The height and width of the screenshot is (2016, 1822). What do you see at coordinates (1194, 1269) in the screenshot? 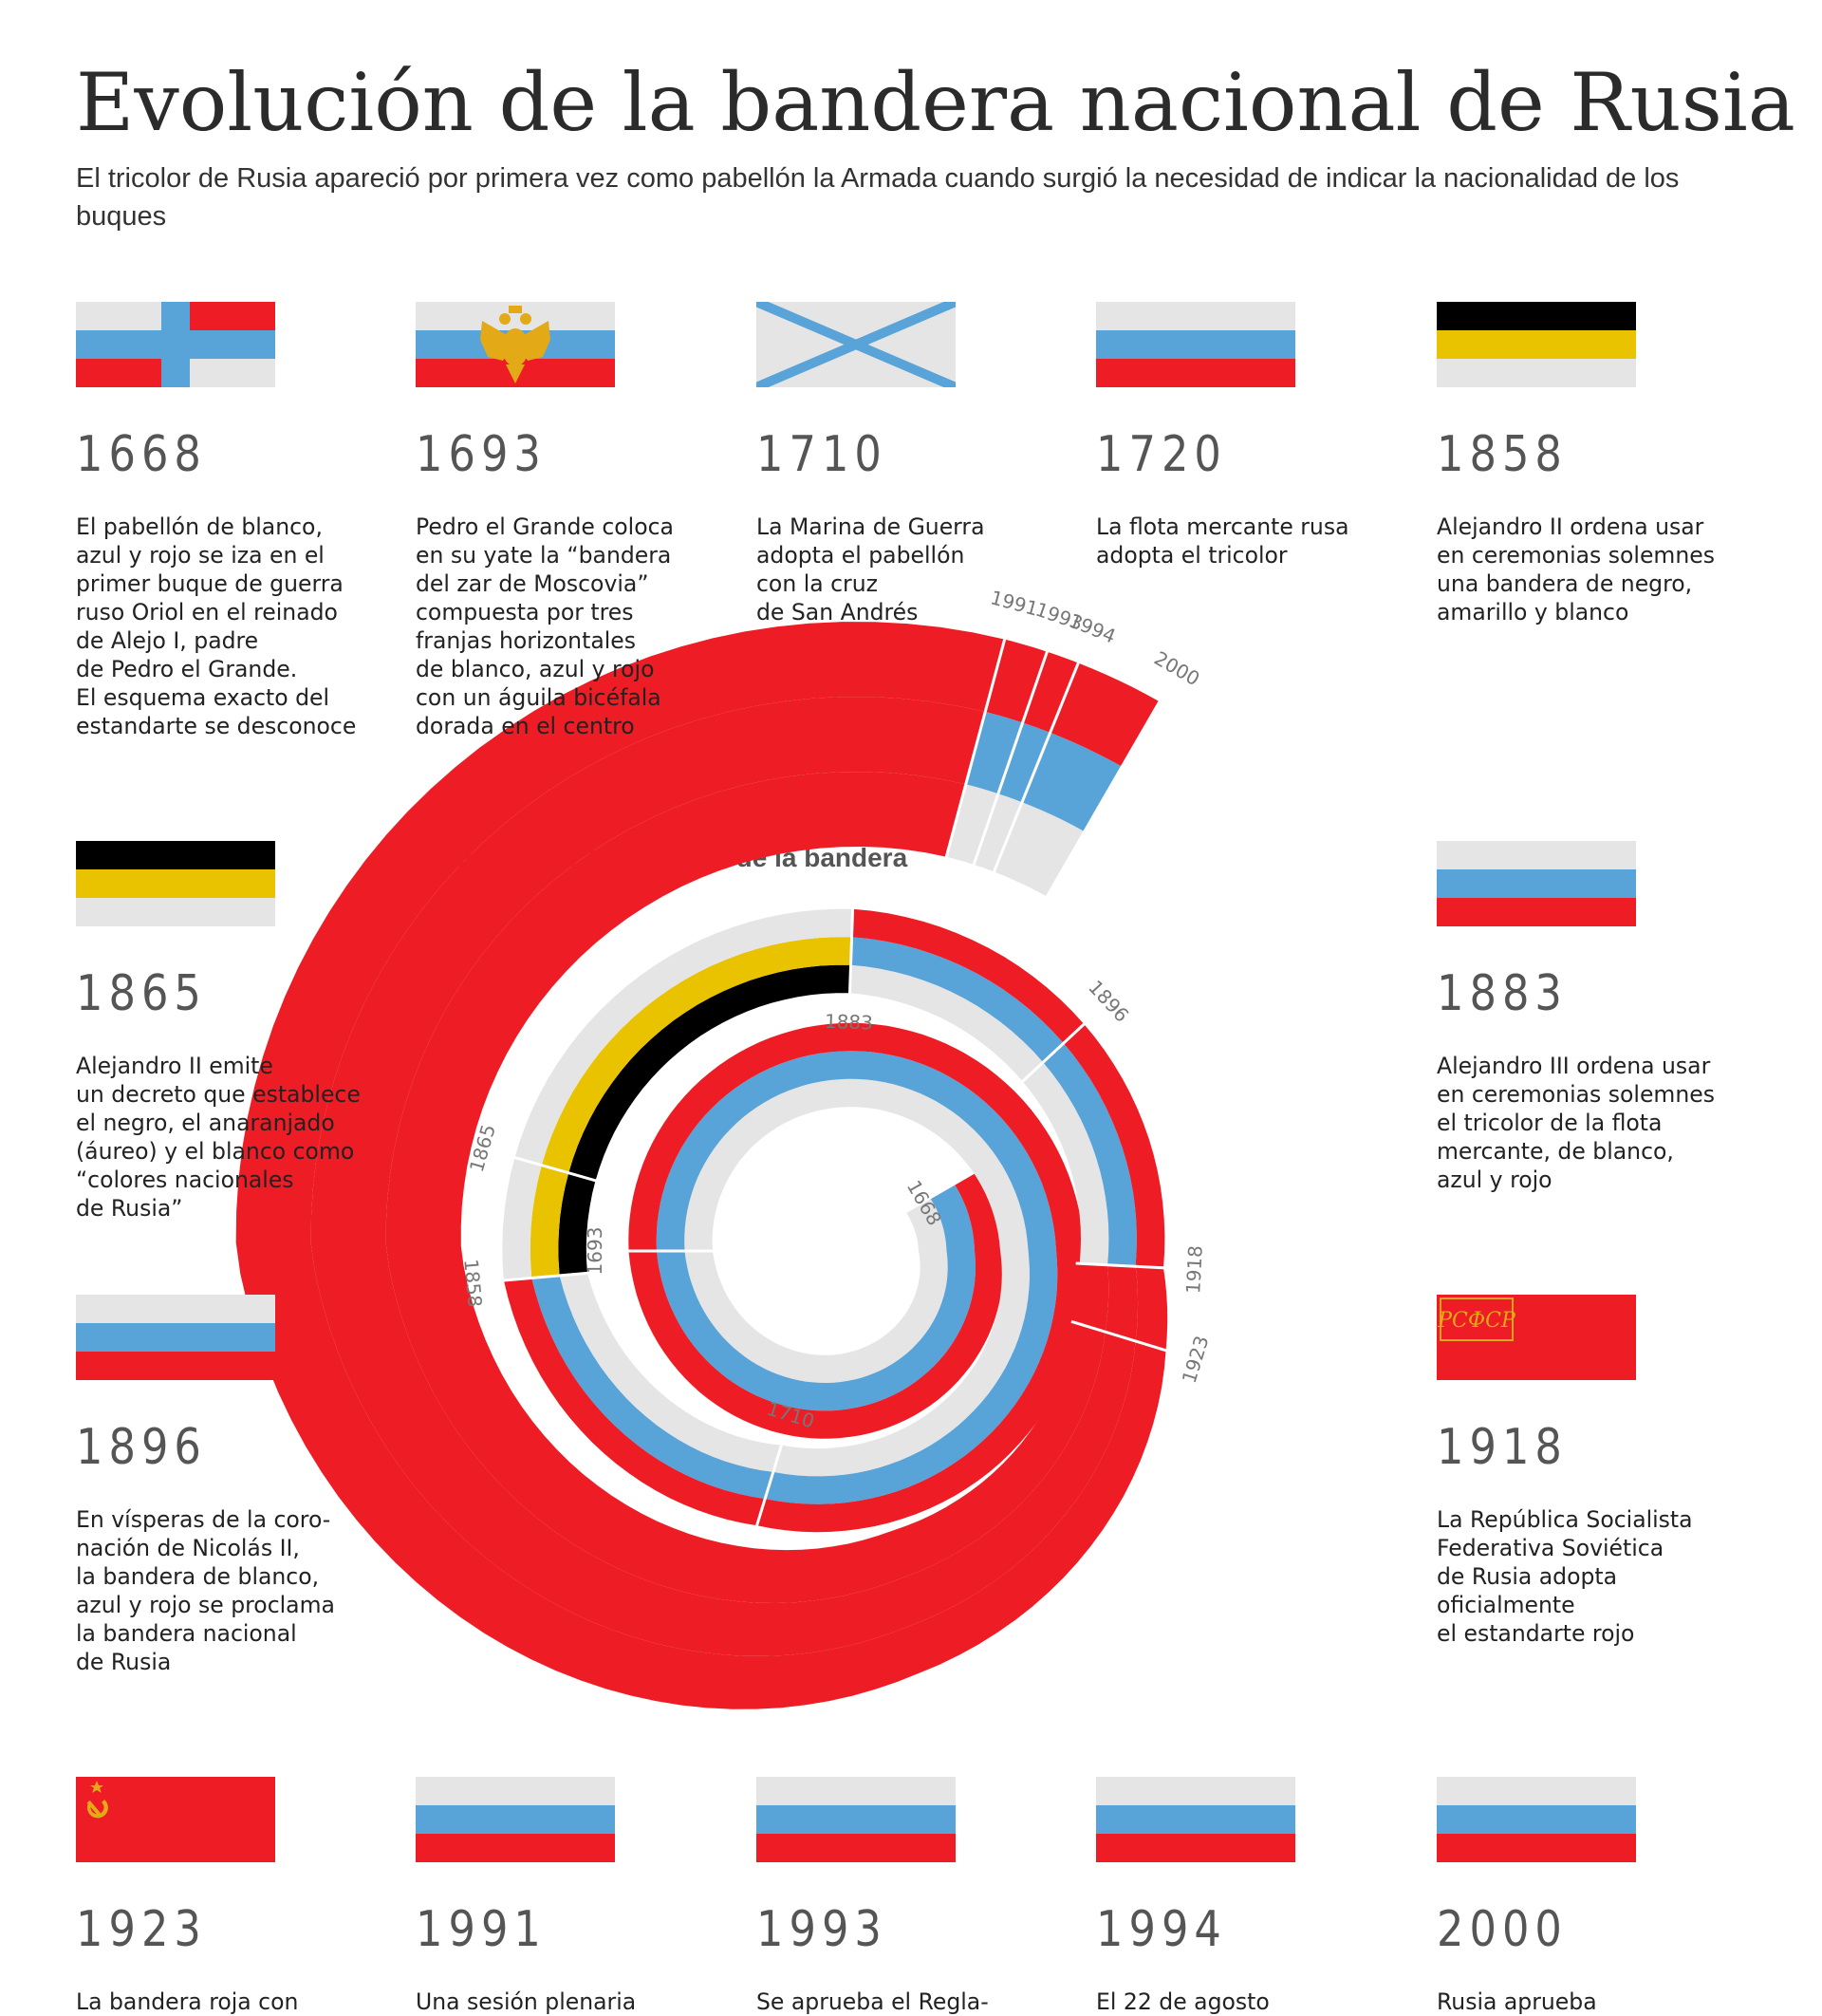
I see `spiral-tick-label-1918: 1918` at bounding box center [1194, 1269].